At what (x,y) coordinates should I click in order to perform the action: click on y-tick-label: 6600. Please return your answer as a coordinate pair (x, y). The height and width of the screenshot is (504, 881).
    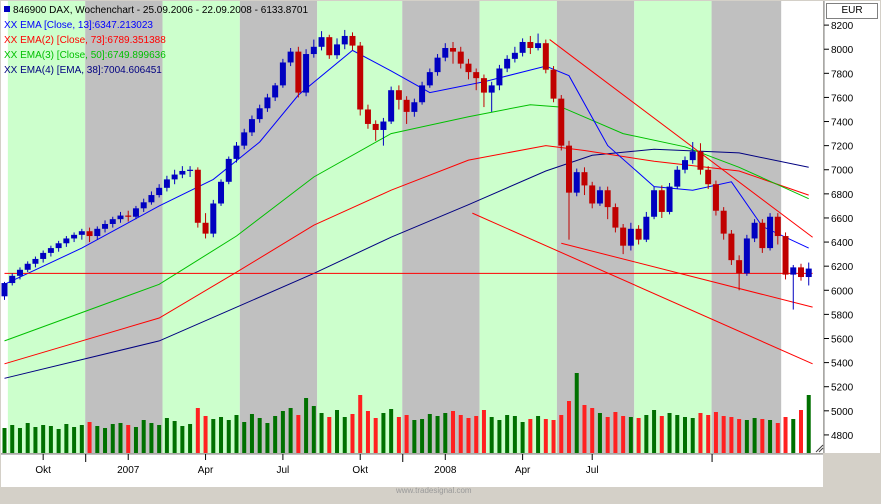
    Looking at the image, I should click on (842, 219).